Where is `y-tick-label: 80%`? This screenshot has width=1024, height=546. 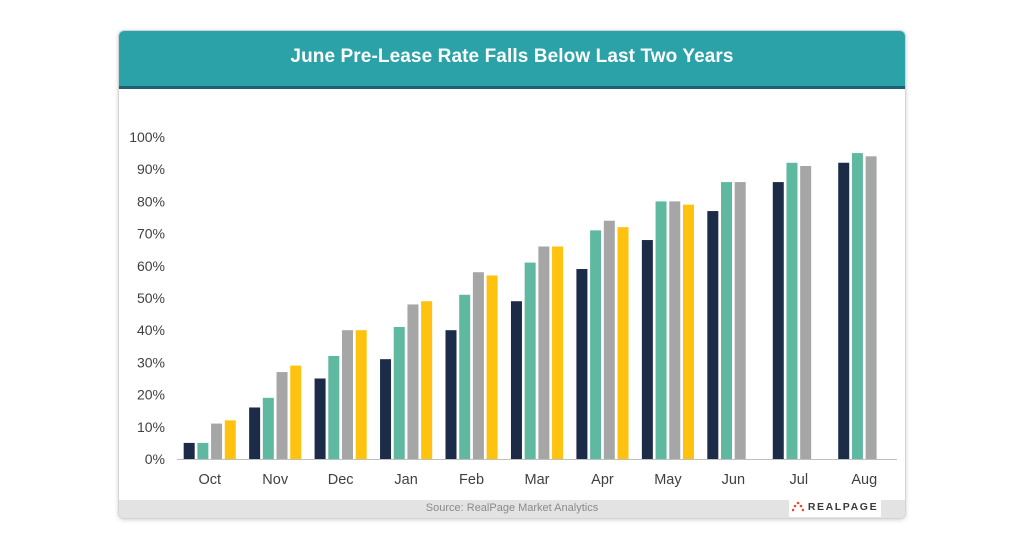
y-tick-label: 80% is located at coordinates (151, 201).